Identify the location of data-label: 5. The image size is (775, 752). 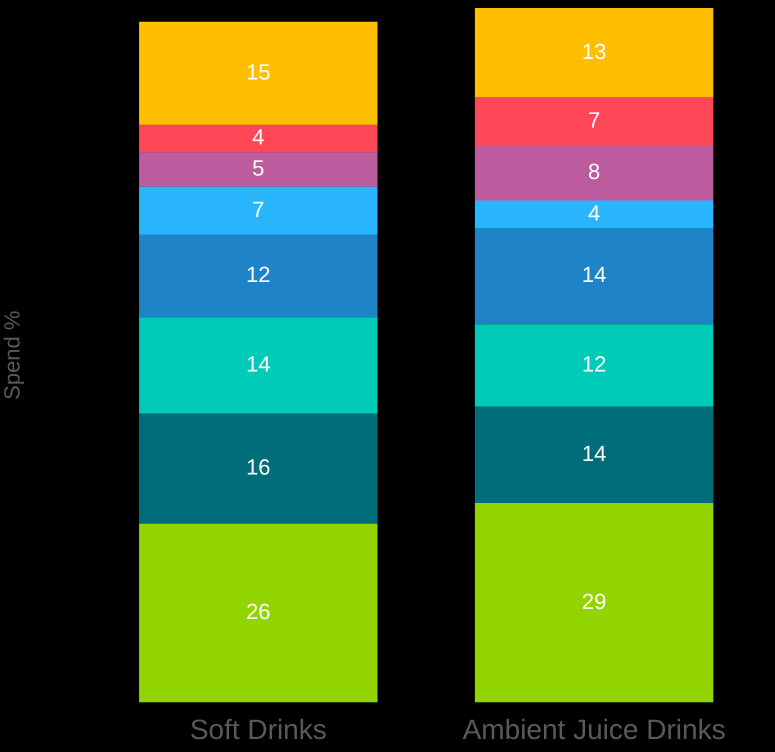
(258, 168).